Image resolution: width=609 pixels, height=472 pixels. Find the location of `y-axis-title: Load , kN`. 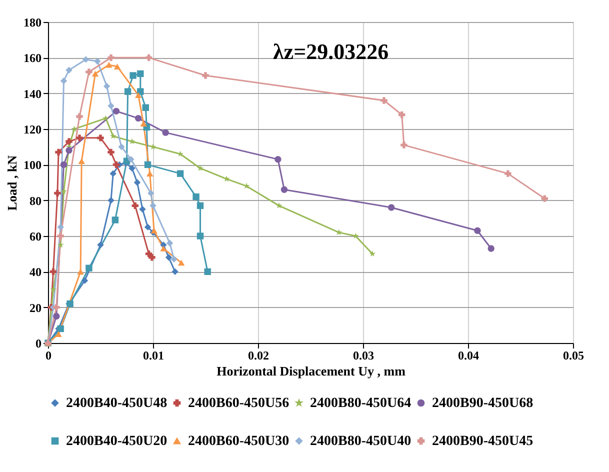

y-axis-title: Load , kN is located at coordinates (12, 182).